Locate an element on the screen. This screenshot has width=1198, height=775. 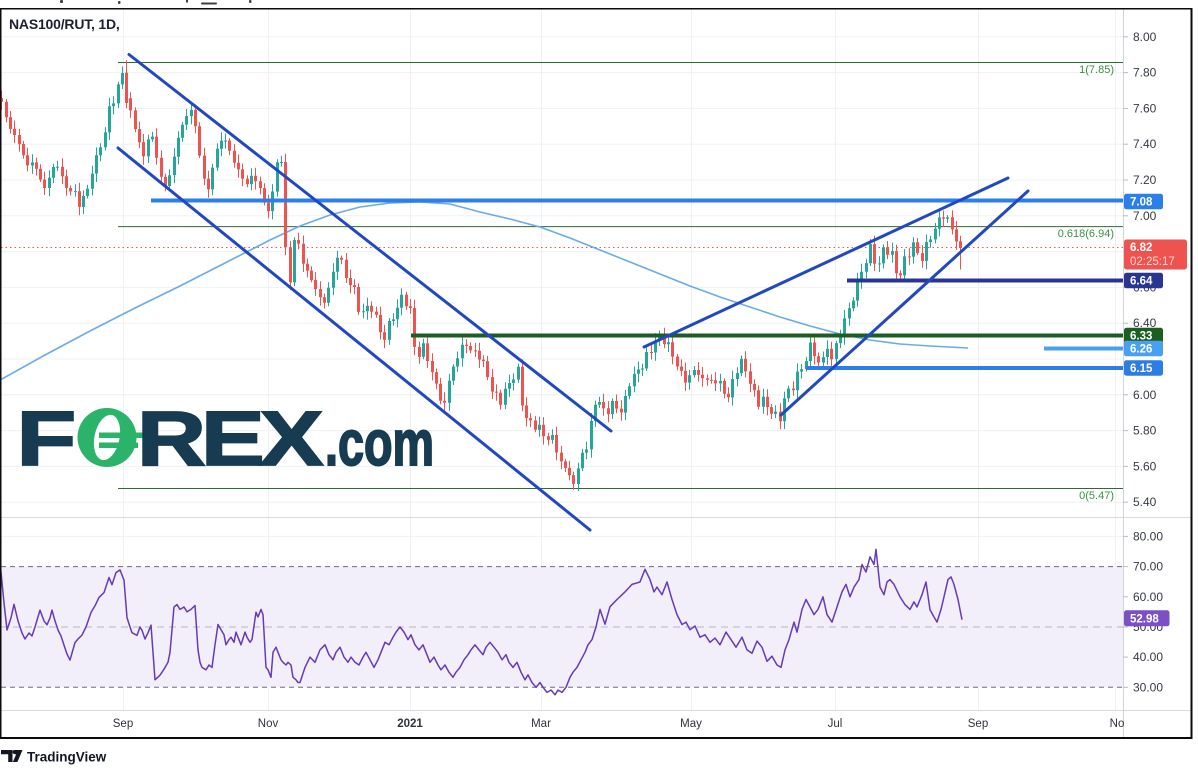
svg-text: 1(7.85) is located at coordinates (1096, 70).